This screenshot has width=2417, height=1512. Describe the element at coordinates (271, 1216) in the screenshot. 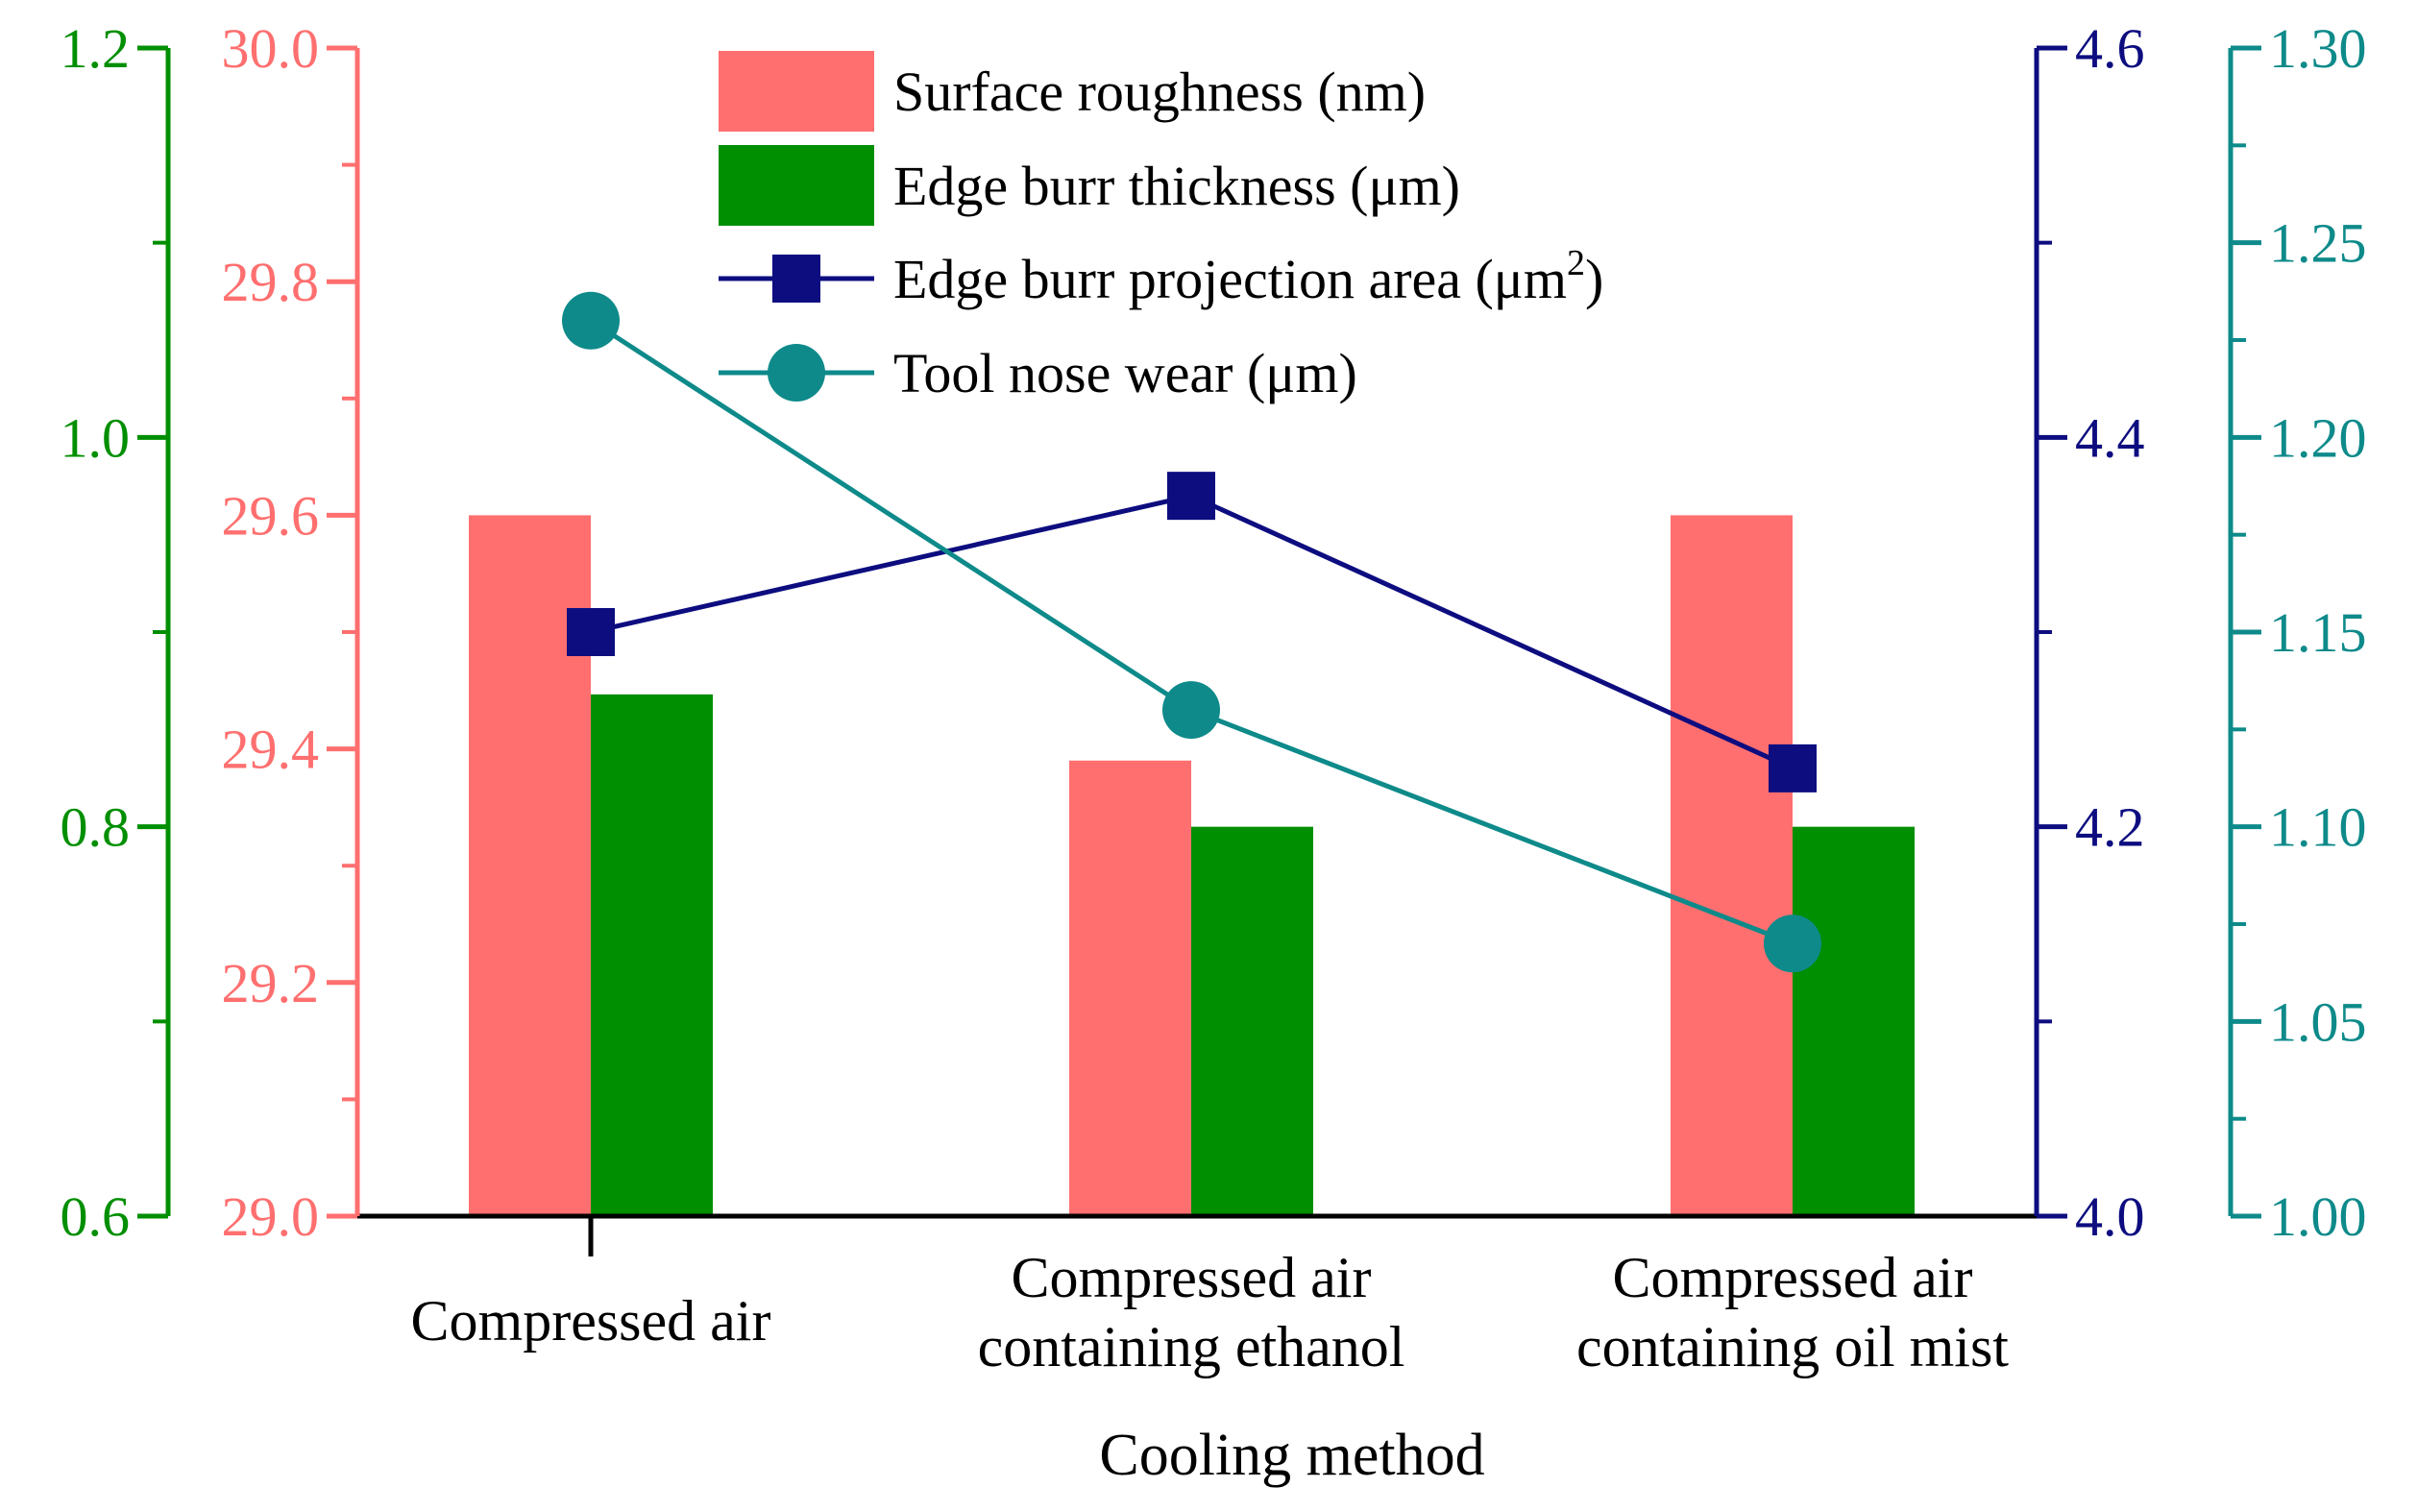

I see `surface-tick-label-0: 29.0` at that location.